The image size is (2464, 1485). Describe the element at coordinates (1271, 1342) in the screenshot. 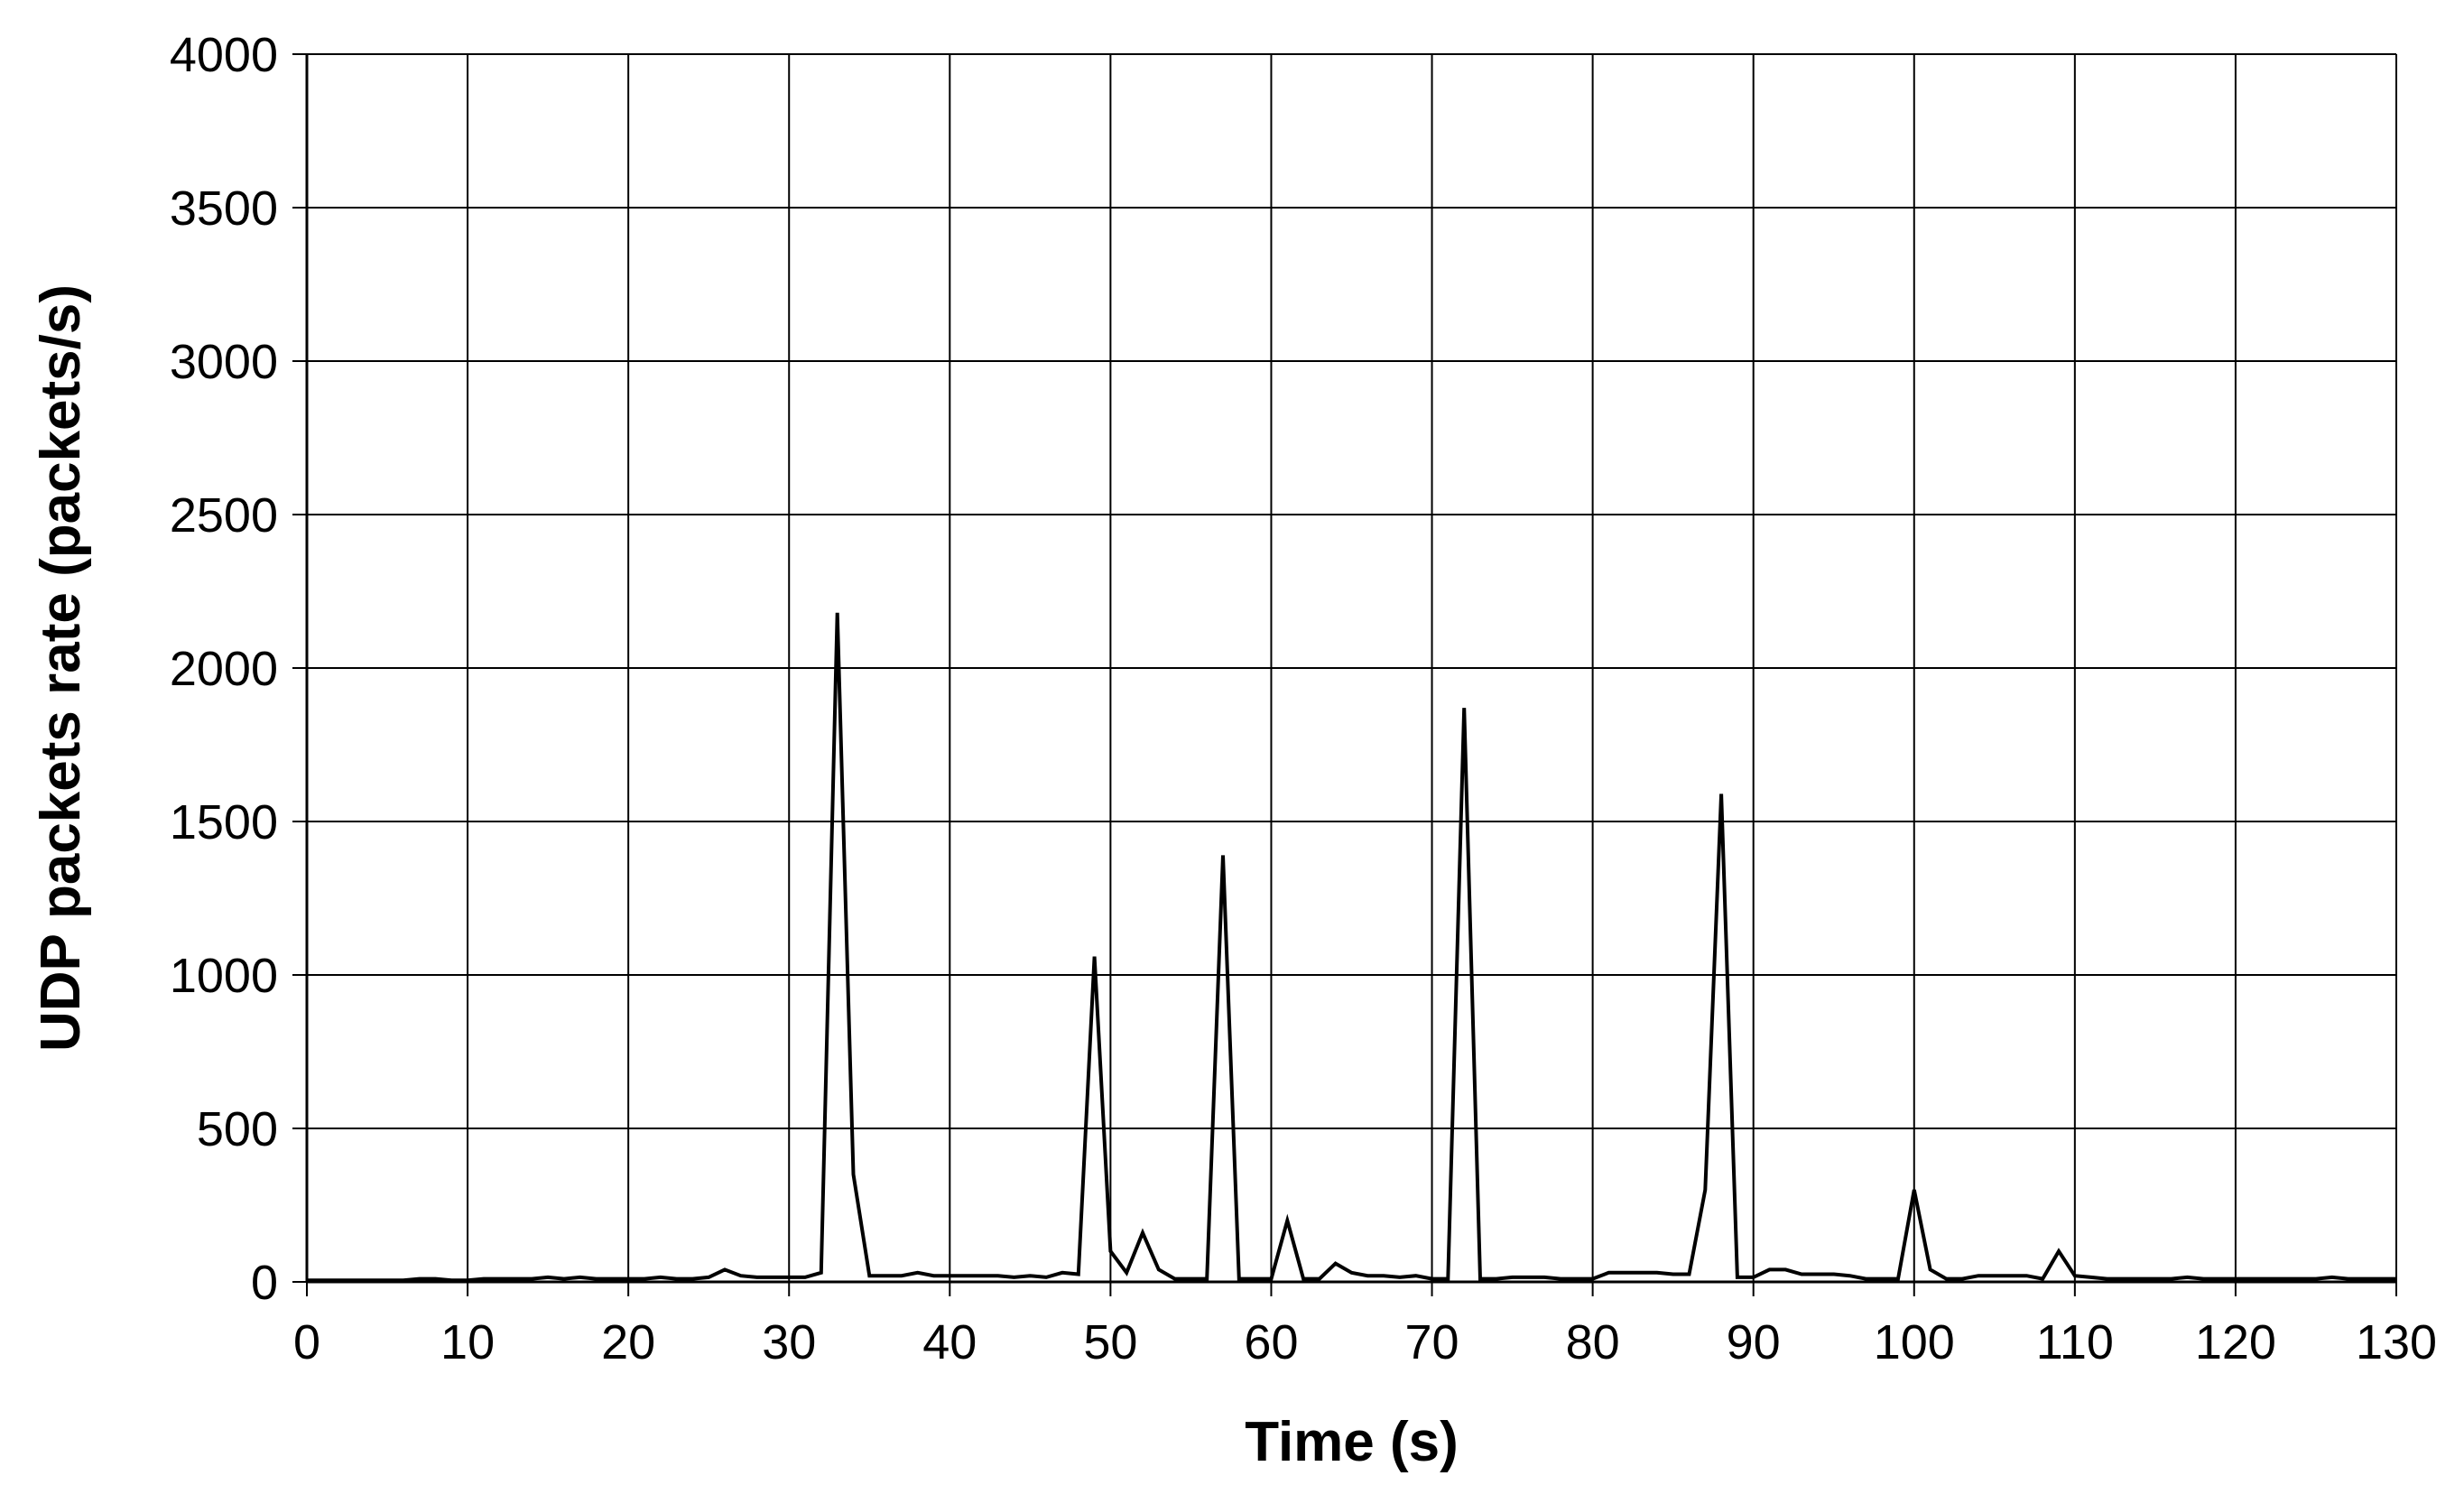

I see `x-tick-label: 60` at that location.